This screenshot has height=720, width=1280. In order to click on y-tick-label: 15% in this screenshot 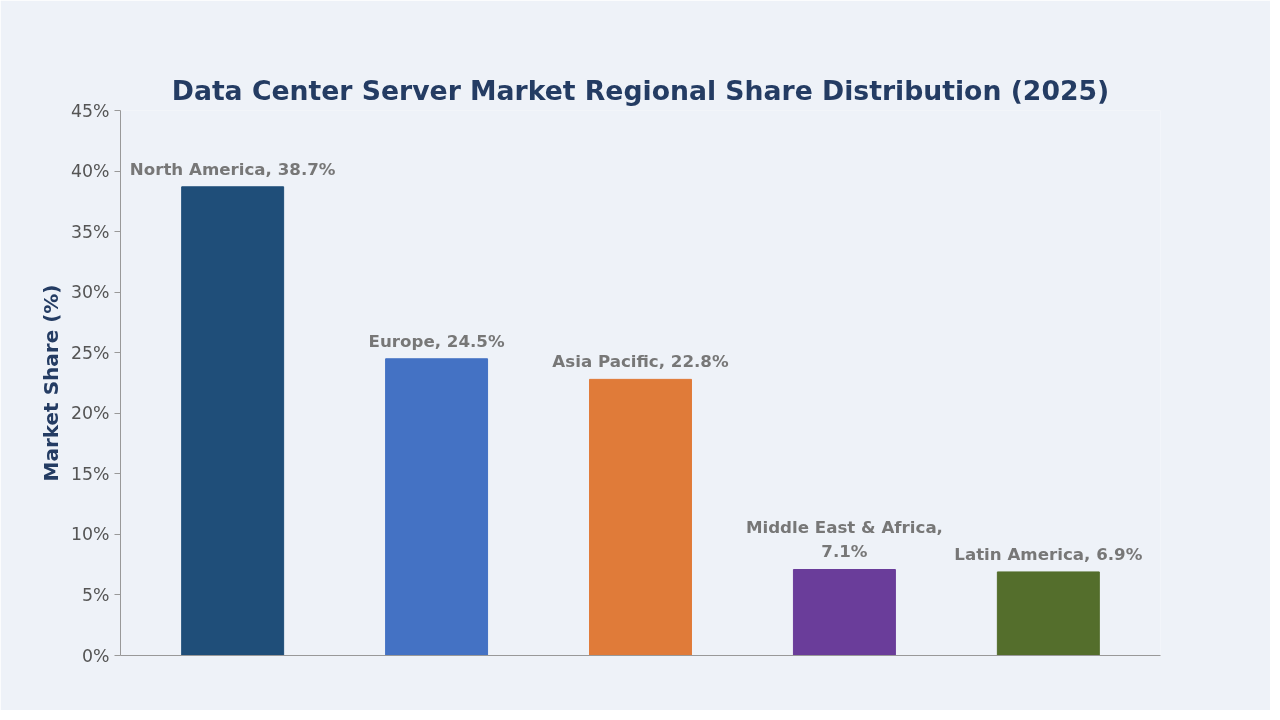, I will do `click(90, 473)`.